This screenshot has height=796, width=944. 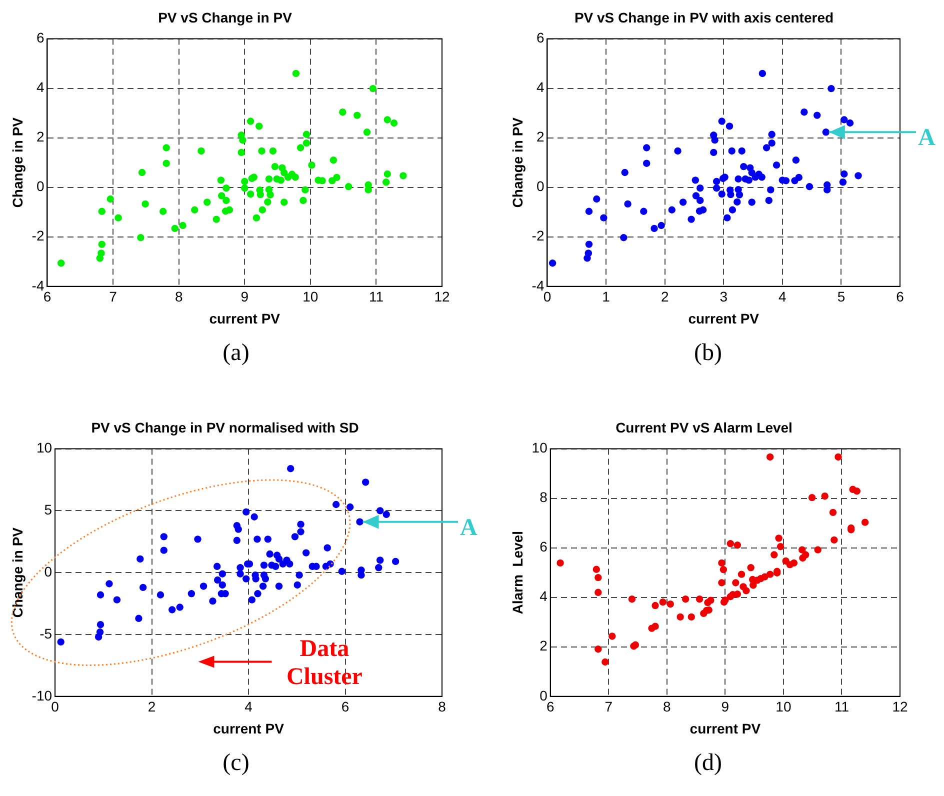 What do you see at coordinates (48, 510) in the screenshot?
I see `y-tick-label: 5` at bounding box center [48, 510].